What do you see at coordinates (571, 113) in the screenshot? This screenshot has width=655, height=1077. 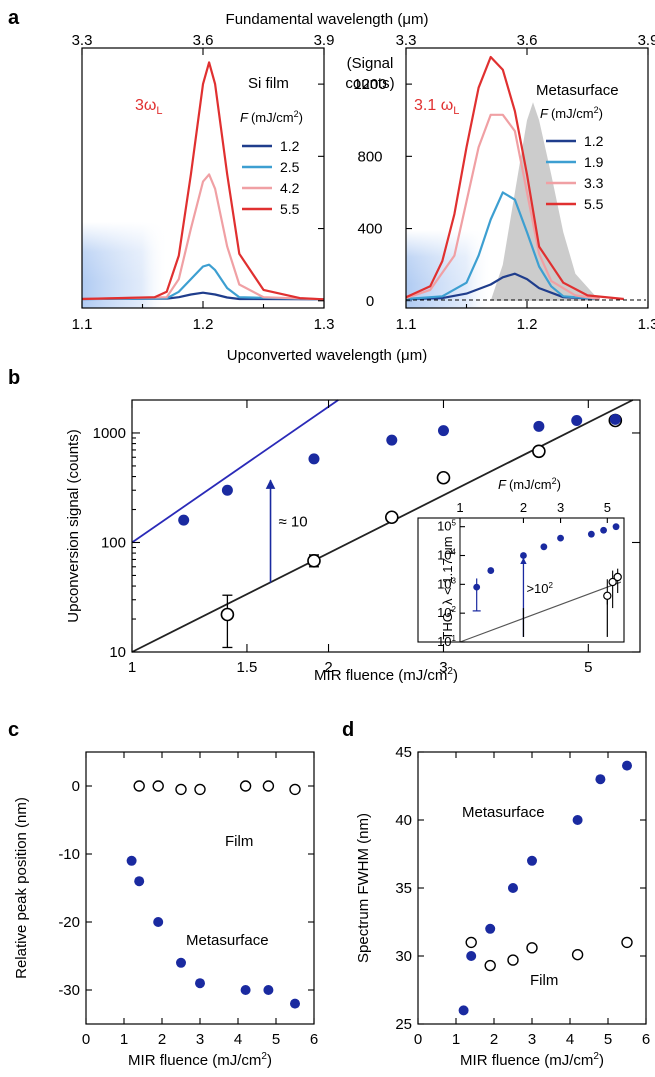 I see `legend-head-right: F (mJ/cm2)` at bounding box center [571, 113].